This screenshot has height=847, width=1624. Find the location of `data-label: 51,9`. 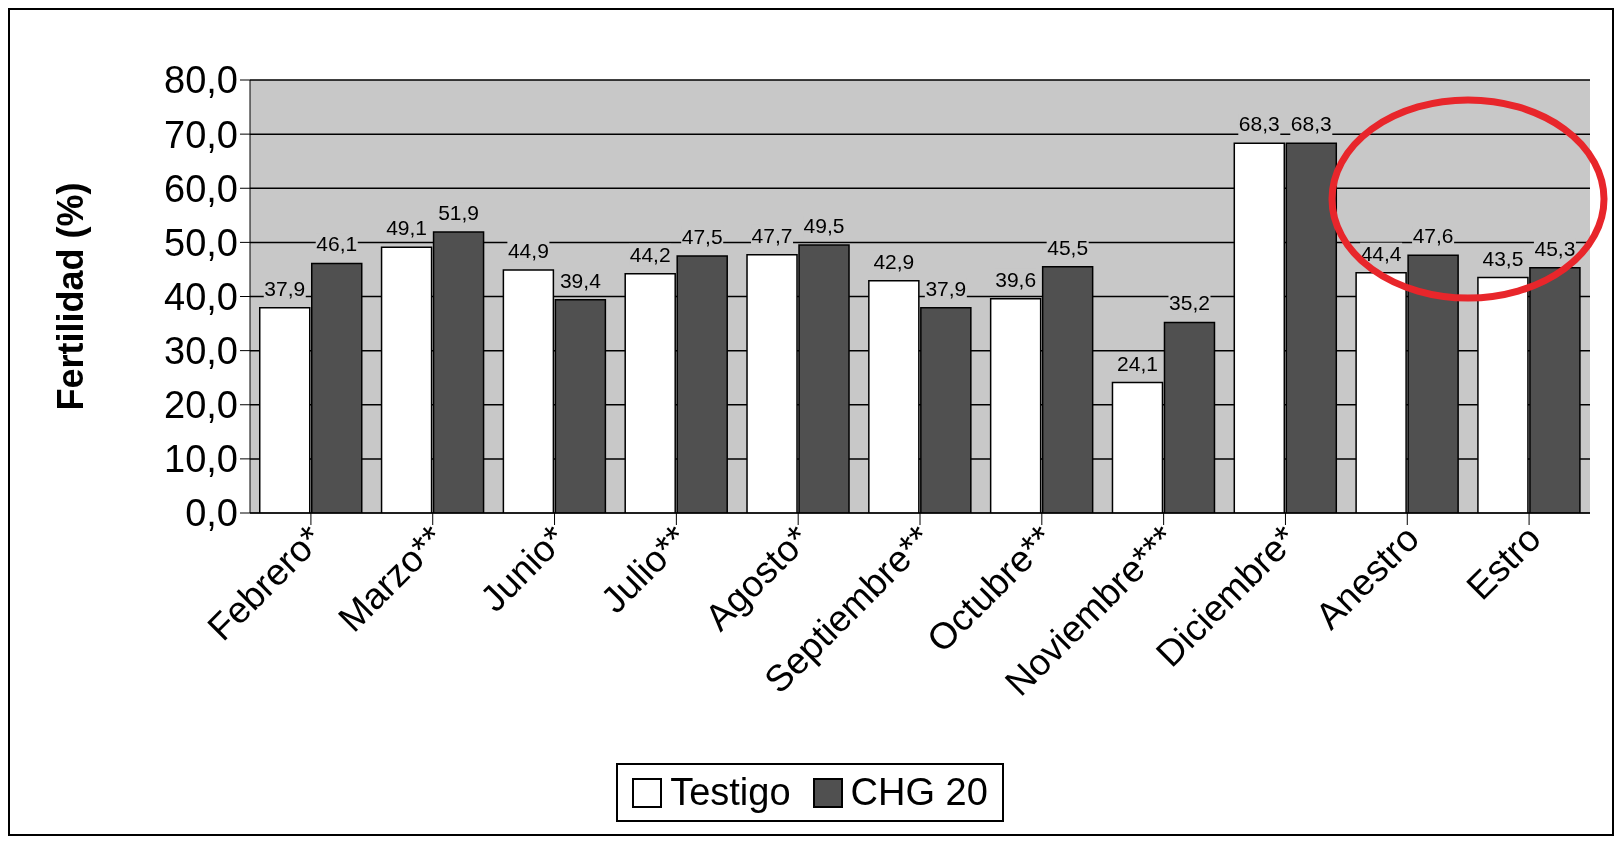

data-label: 51,9 is located at coordinates (458, 213).